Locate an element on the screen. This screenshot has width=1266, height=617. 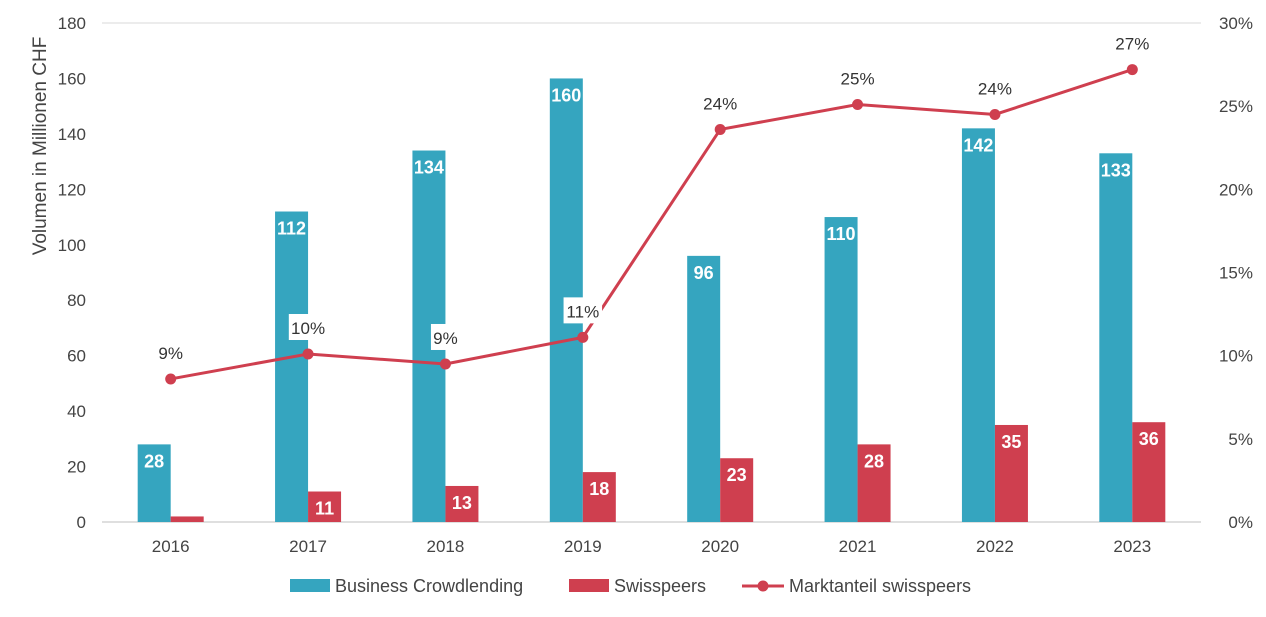
bar-data-label: 133 is located at coordinates (1116, 170).